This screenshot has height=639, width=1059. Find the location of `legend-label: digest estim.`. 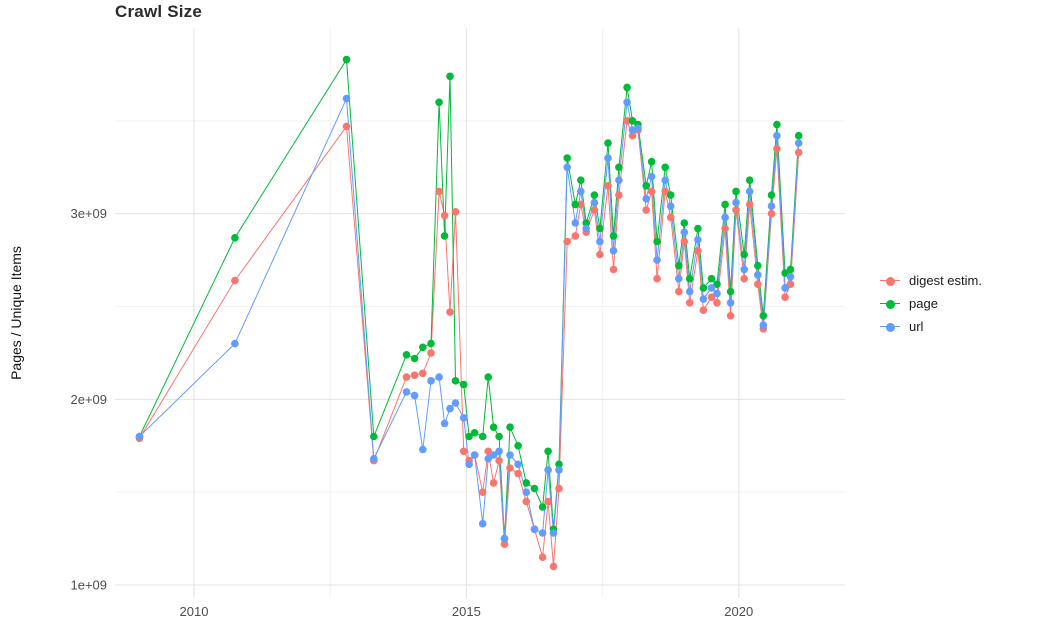

legend-label: digest estim. is located at coordinates (945, 280).